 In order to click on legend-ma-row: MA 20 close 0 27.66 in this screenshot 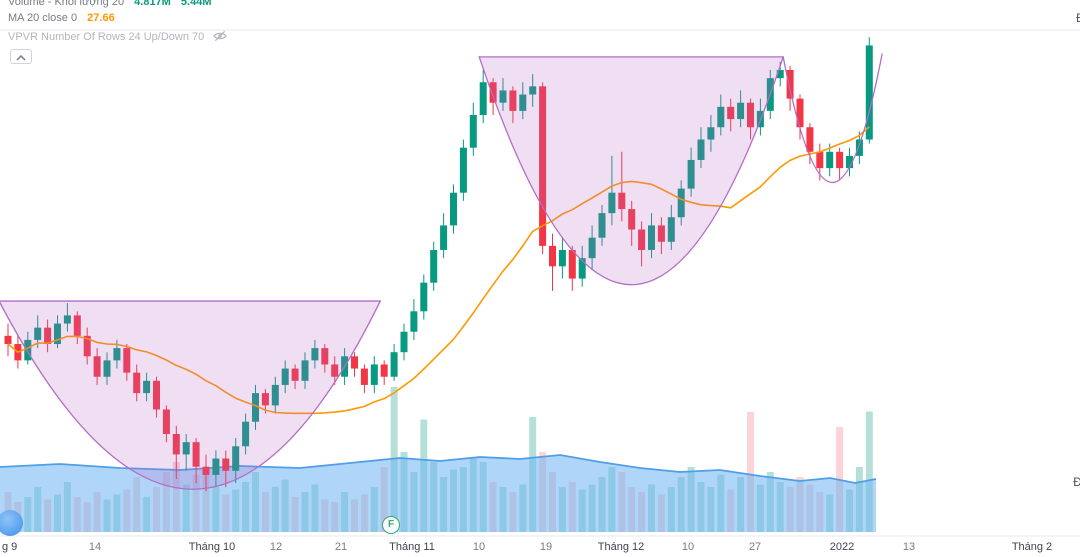, I will do `click(61, 18)`.